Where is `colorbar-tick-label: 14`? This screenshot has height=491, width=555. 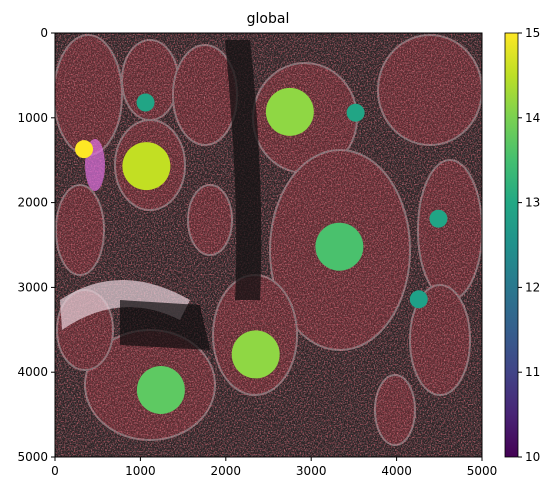
colorbar-tick-label: 14 is located at coordinates (532, 118).